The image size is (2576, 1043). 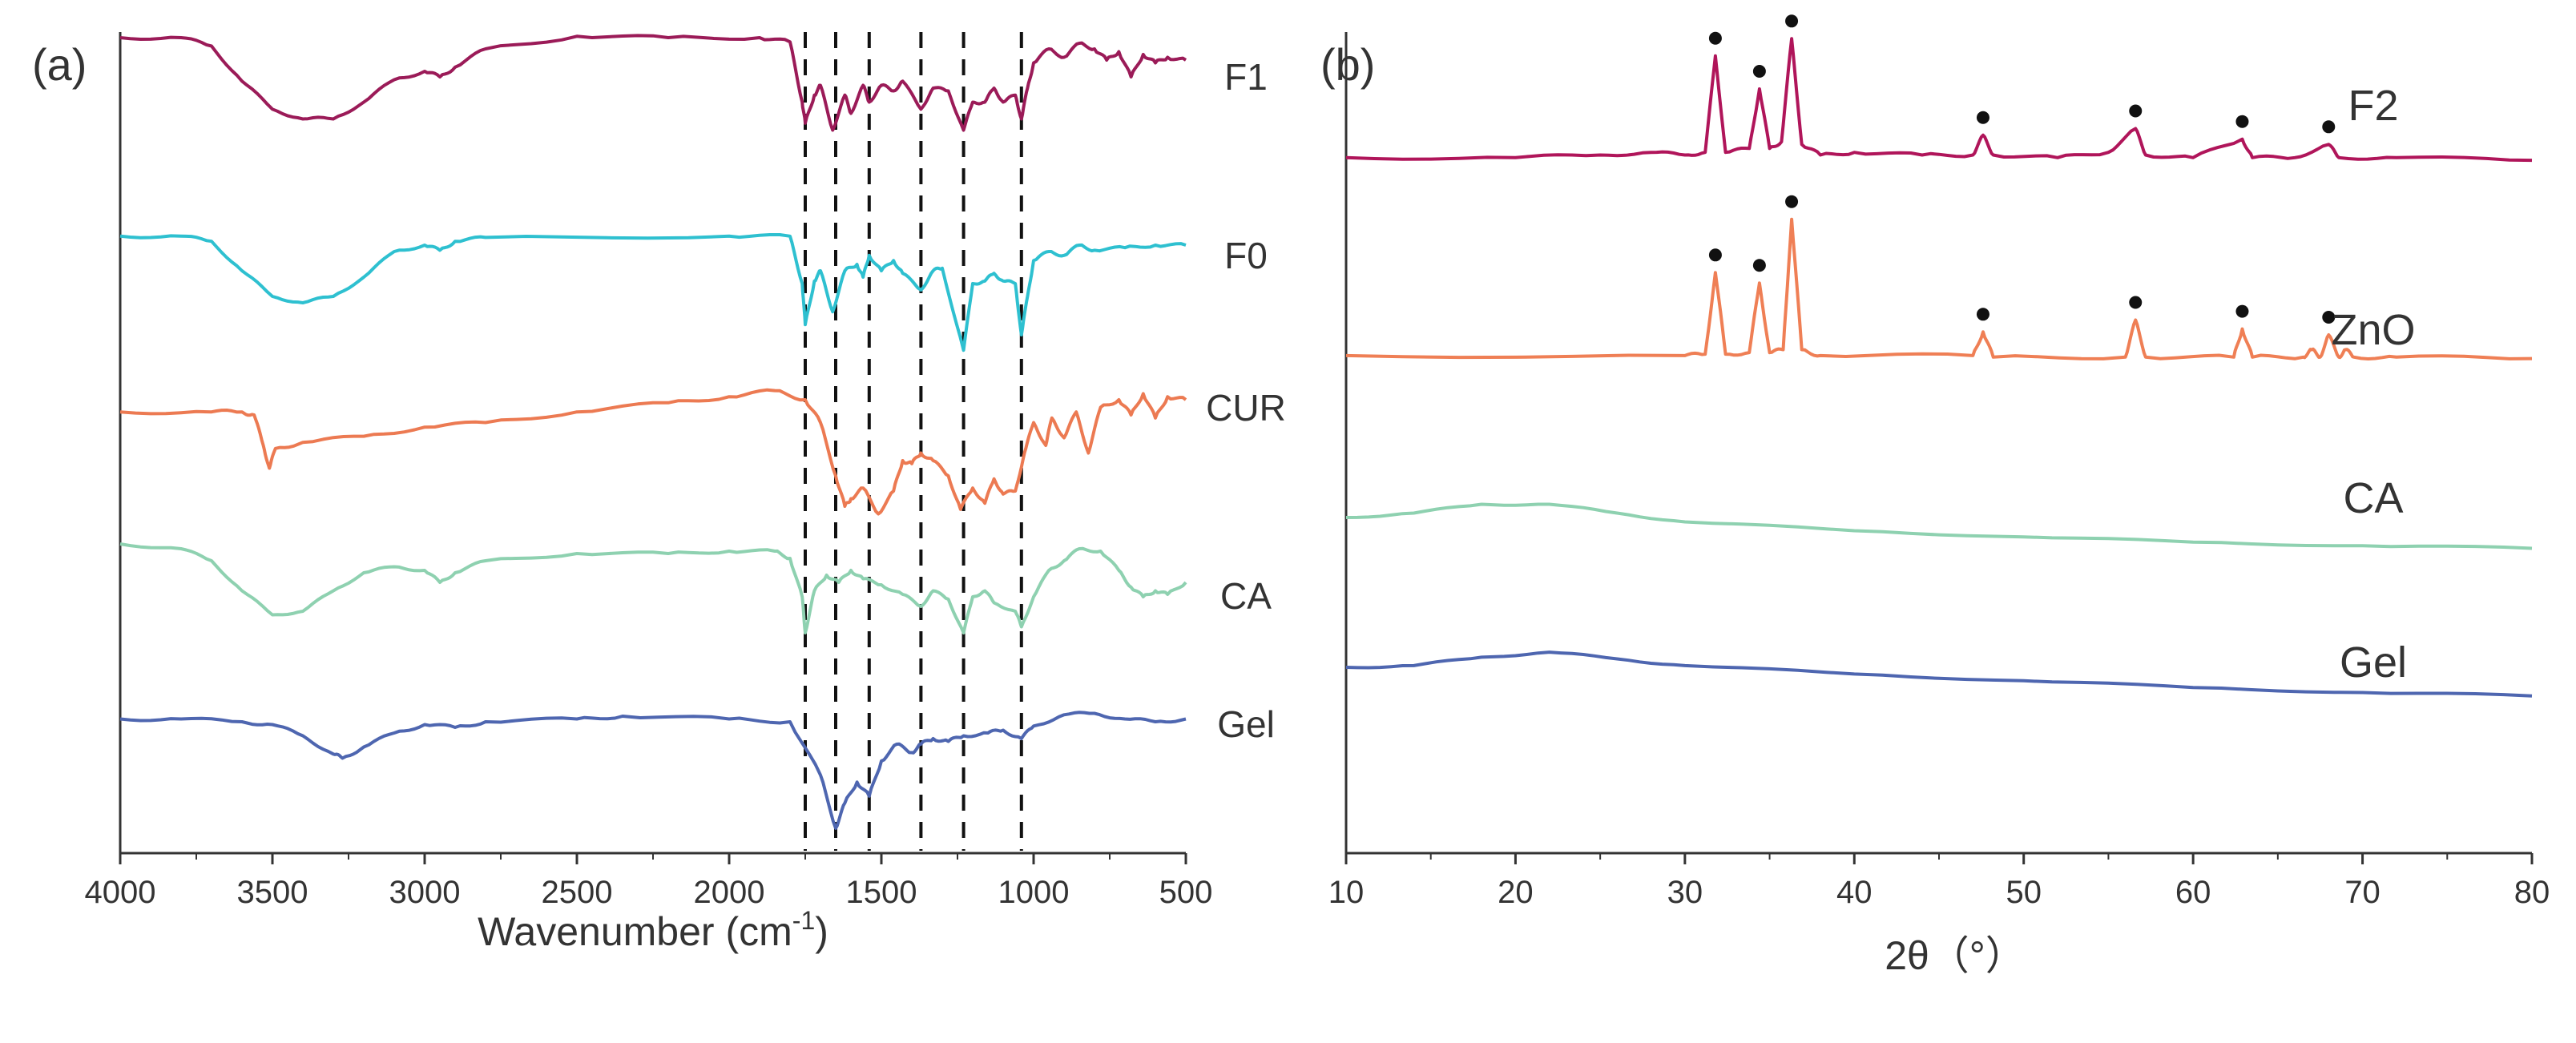 What do you see at coordinates (1186, 892) in the screenshot?
I see `x-tick-label: 500` at bounding box center [1186, 892].